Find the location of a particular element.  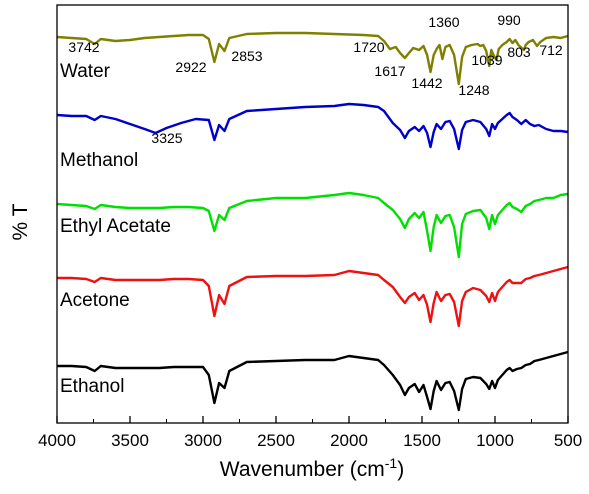

peak-label: 1248 is located at coordinates (473, 90).